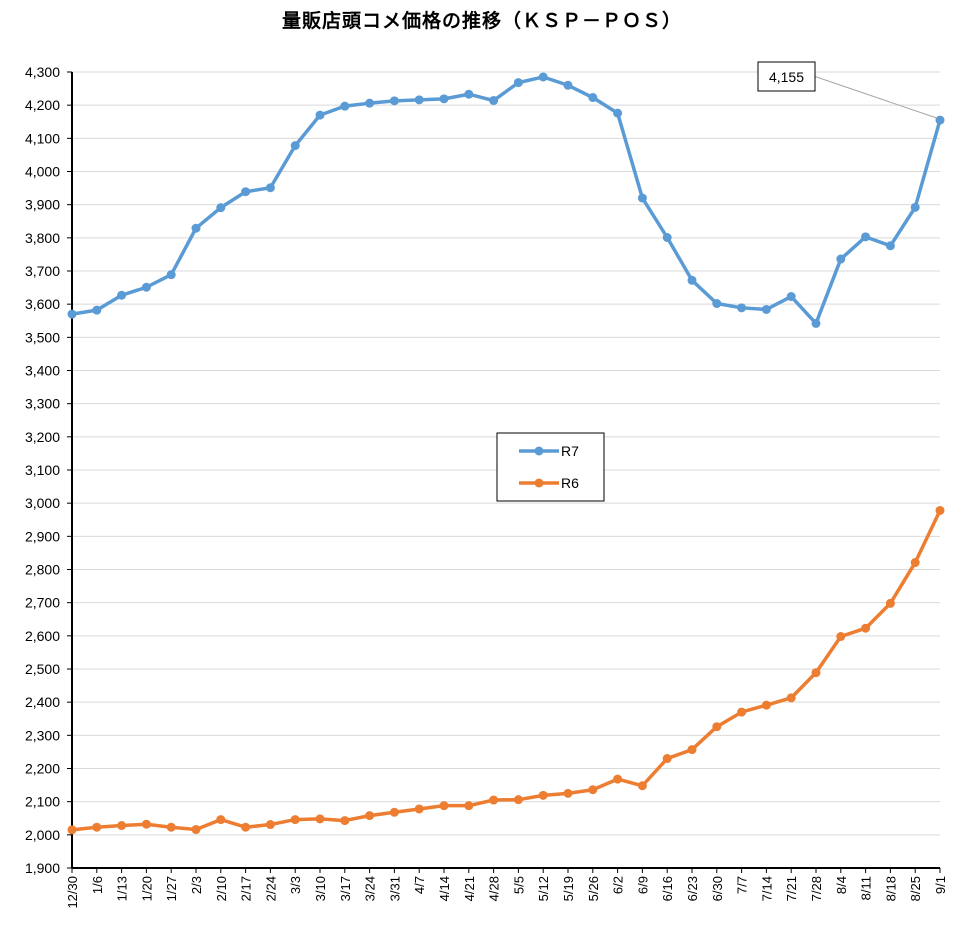 Image resolution: width=964 pixels, height=948 pixels. Describe the element at coordinates (866, 888) in the screenshot. I see `x-tick-label: 8/11` at that location.